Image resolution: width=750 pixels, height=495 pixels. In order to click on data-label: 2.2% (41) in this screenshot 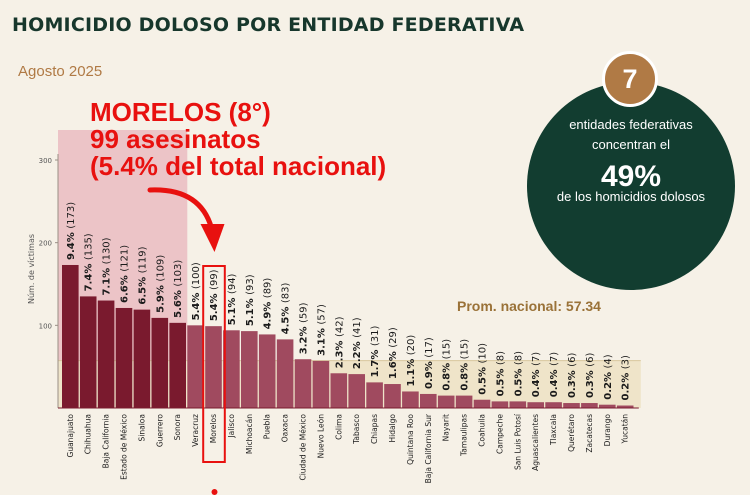, I will do `click(357, 343)`.